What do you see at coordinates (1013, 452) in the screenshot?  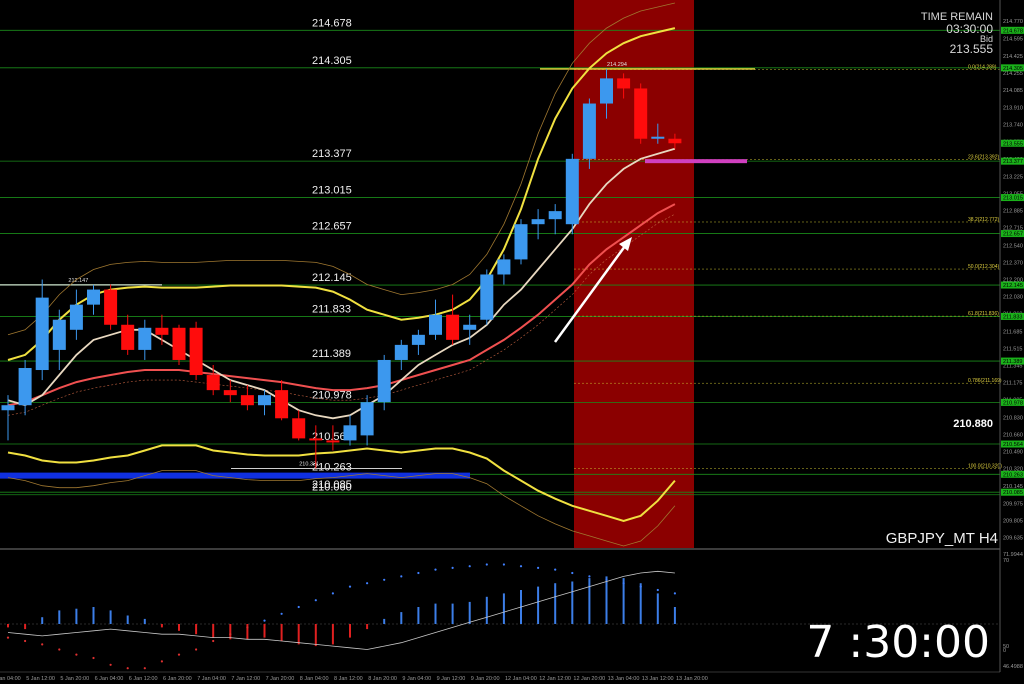 I see `price-axis-tick: 210.490` at bounding box center [1013, 452].